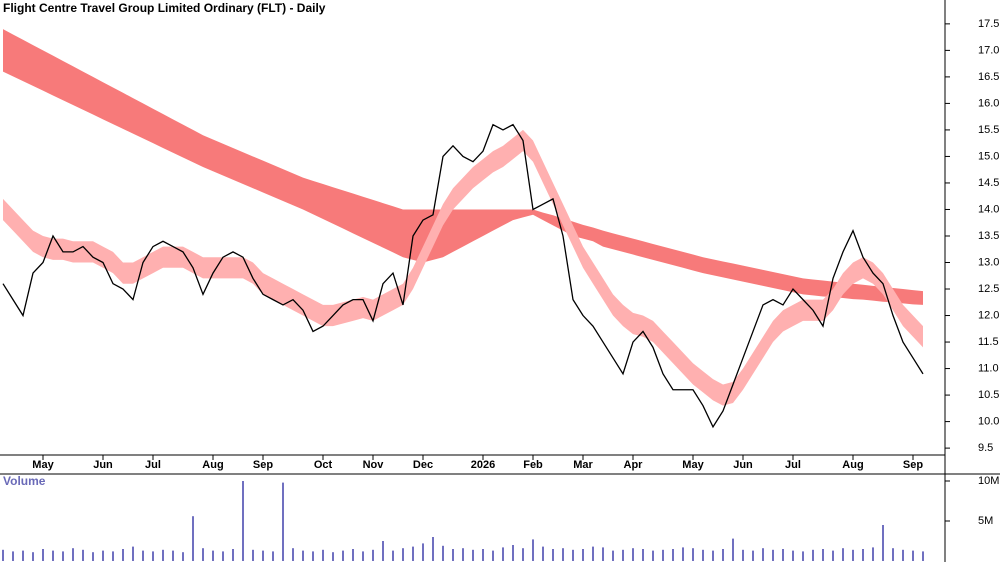 The height and width of the screenshot is (562, 1000). Describe the element at coordinates (533, 465) in the screenshot. I see `x-tick-label: Feb` at that location.